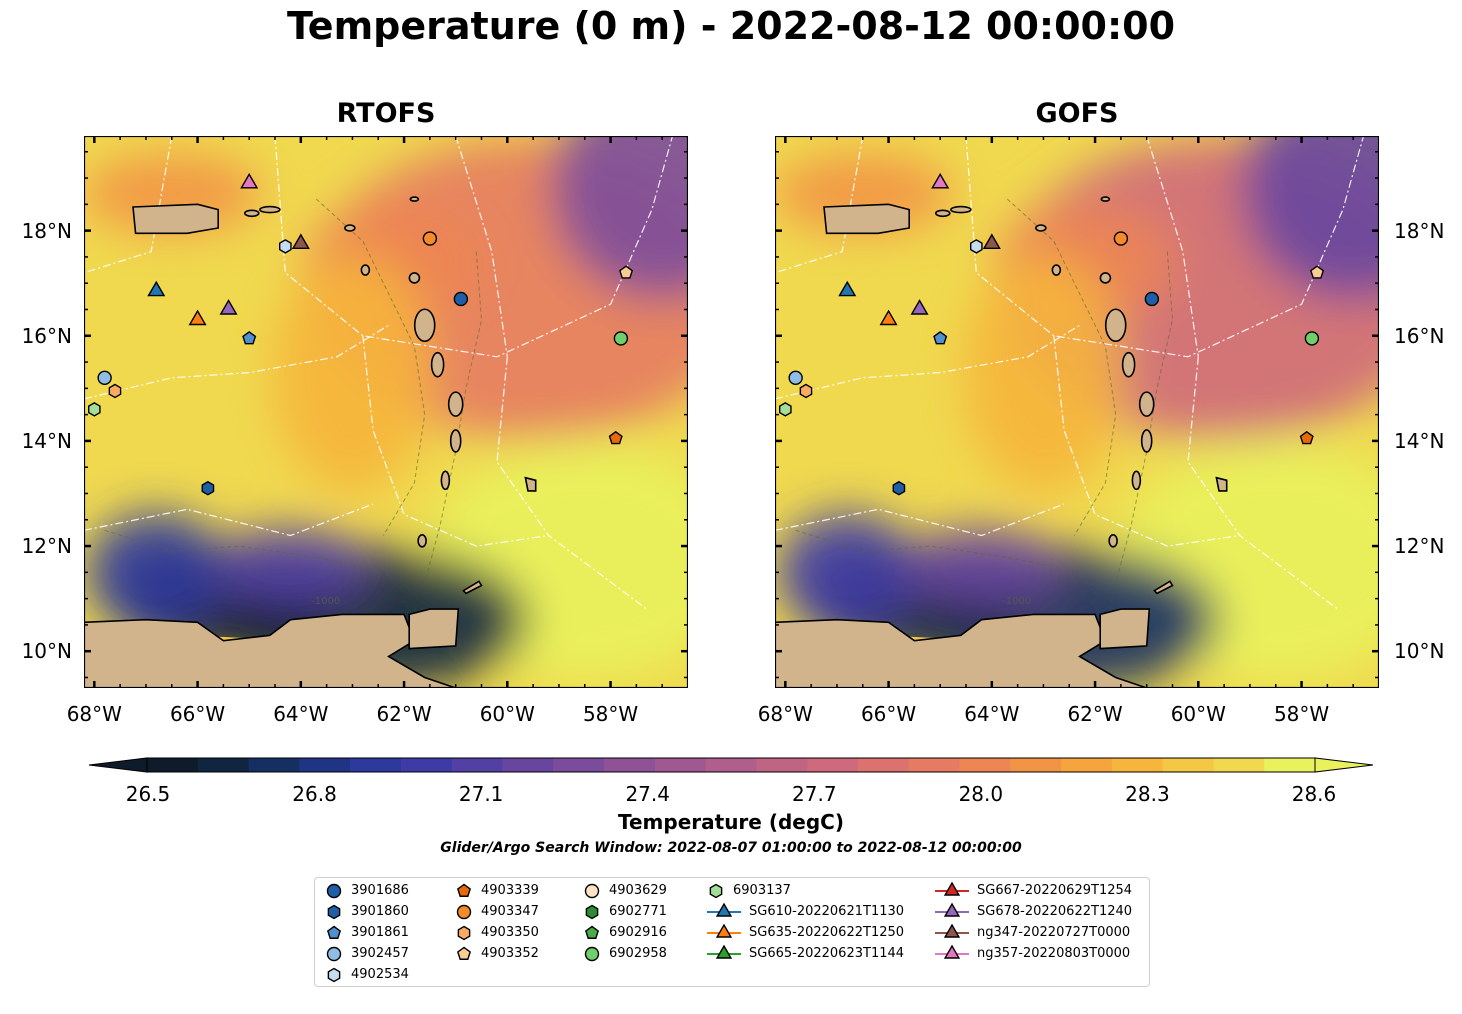 This screenshot has height=1014, width=1462. Describe the element at coordinates (888, 714) in the screenshot. I see `x-tick-label: 66°W` at that location.